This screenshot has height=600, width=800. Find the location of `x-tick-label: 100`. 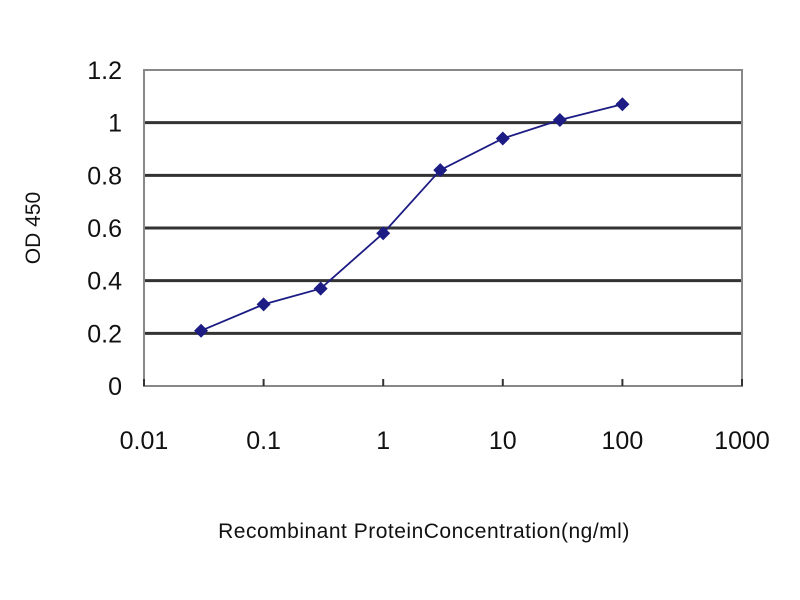

x-tick-label: 100 is located at coordinates (623, 441).